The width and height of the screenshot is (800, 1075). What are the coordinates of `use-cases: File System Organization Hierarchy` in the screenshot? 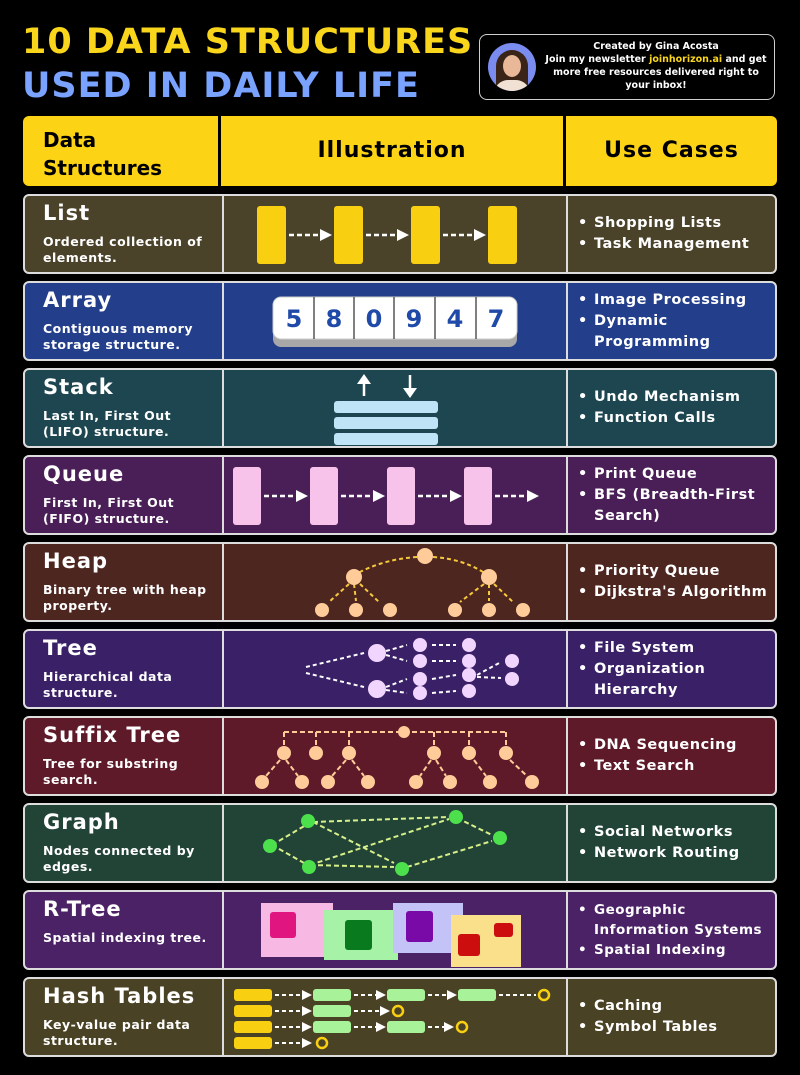 It's located at (675, 669).